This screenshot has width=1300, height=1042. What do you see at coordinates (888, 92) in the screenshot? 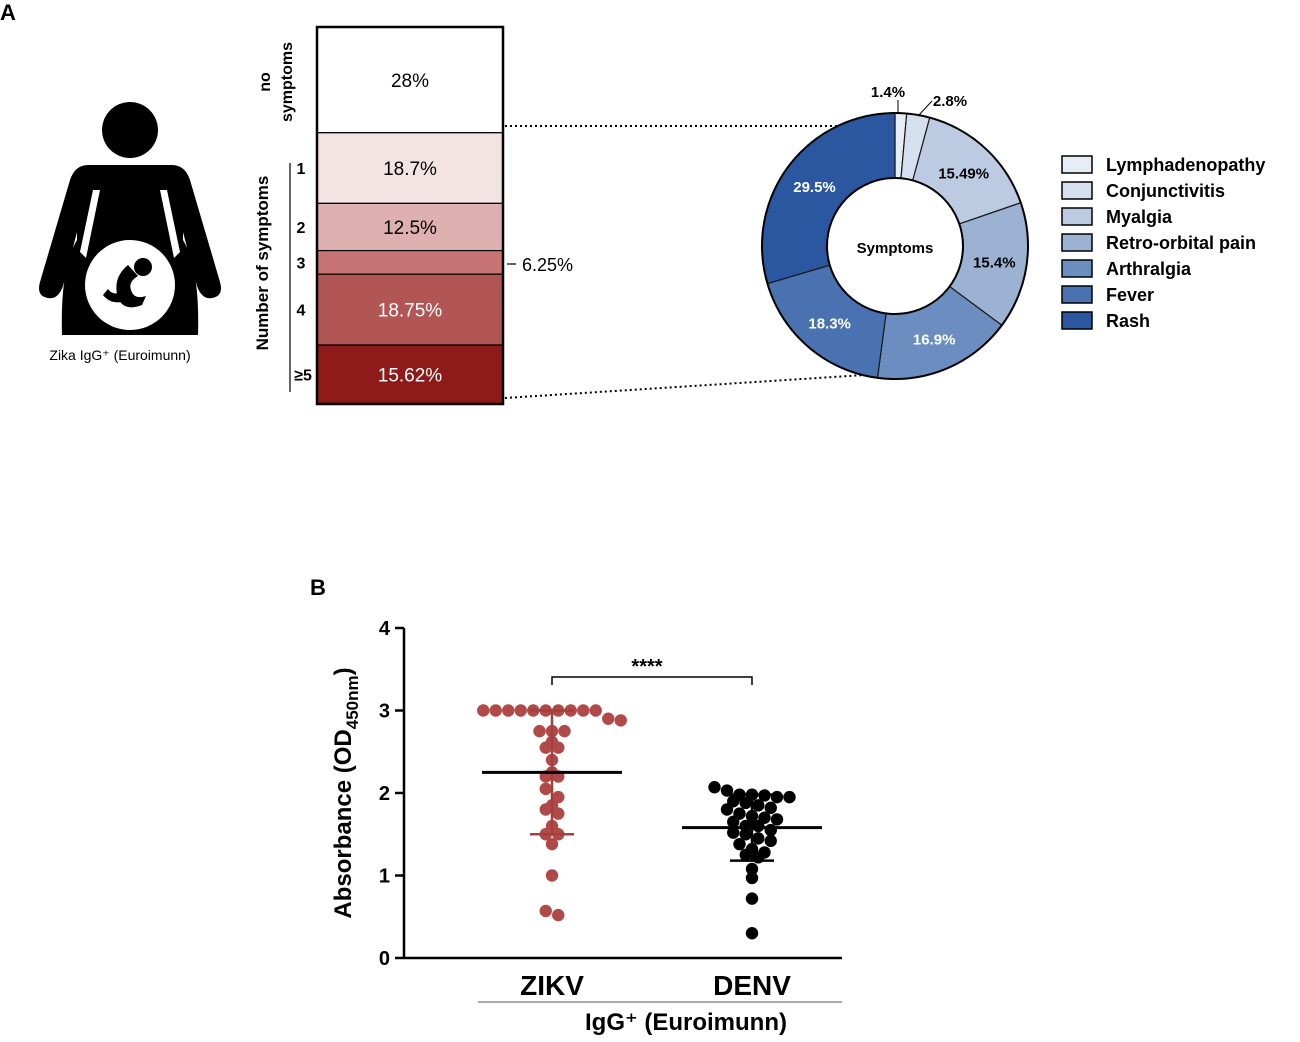
I see `donut-slice-label: 1.4%` at bounding box center [888, 92].